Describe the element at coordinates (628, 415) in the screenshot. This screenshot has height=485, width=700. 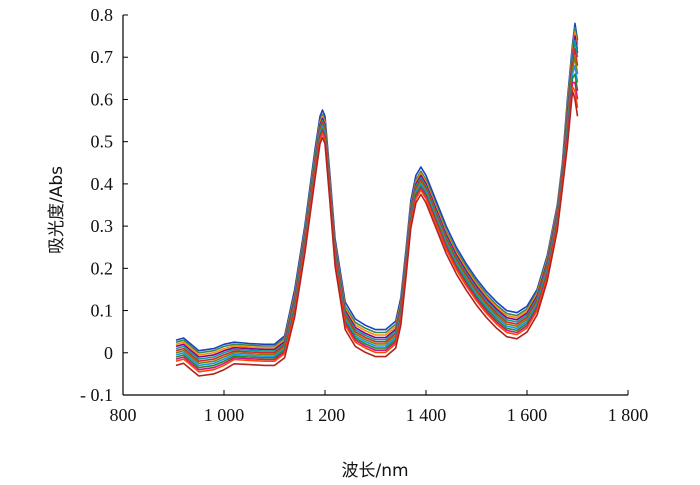
I see `x-tick-label: 1 800` at that location.